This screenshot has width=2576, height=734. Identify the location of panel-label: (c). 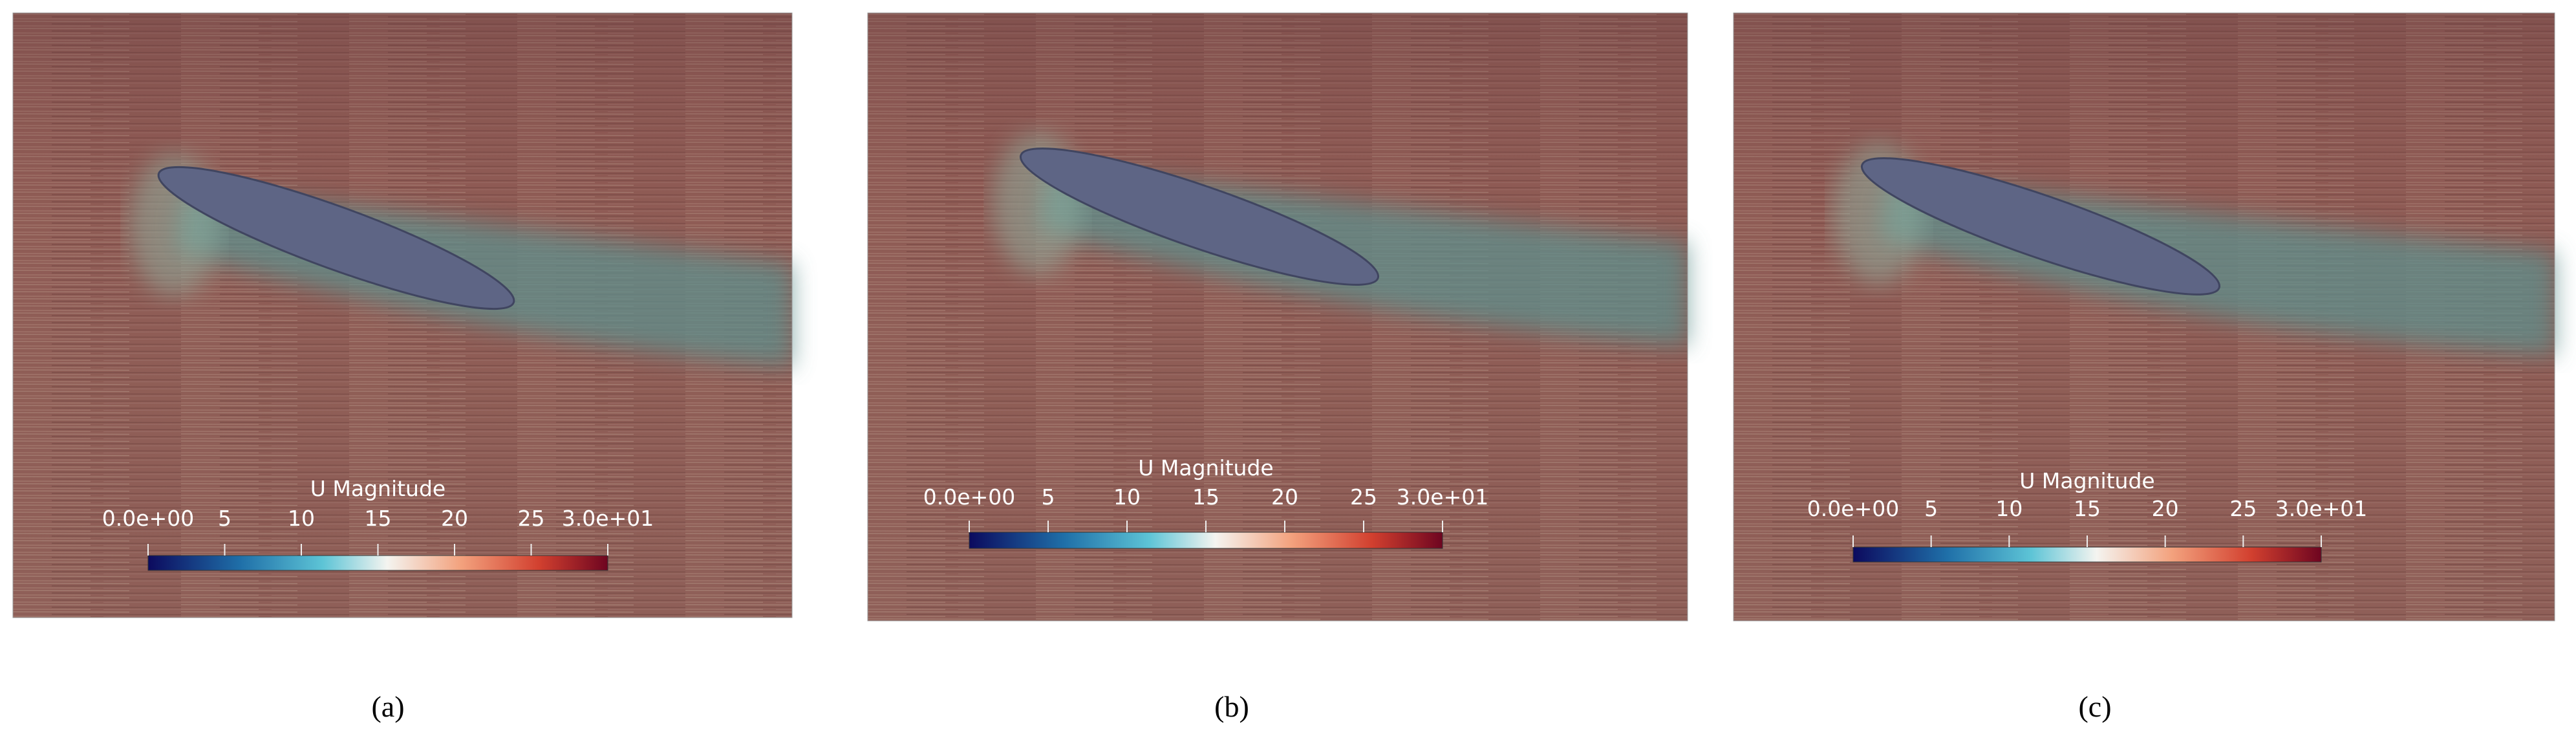
(2094, 706).